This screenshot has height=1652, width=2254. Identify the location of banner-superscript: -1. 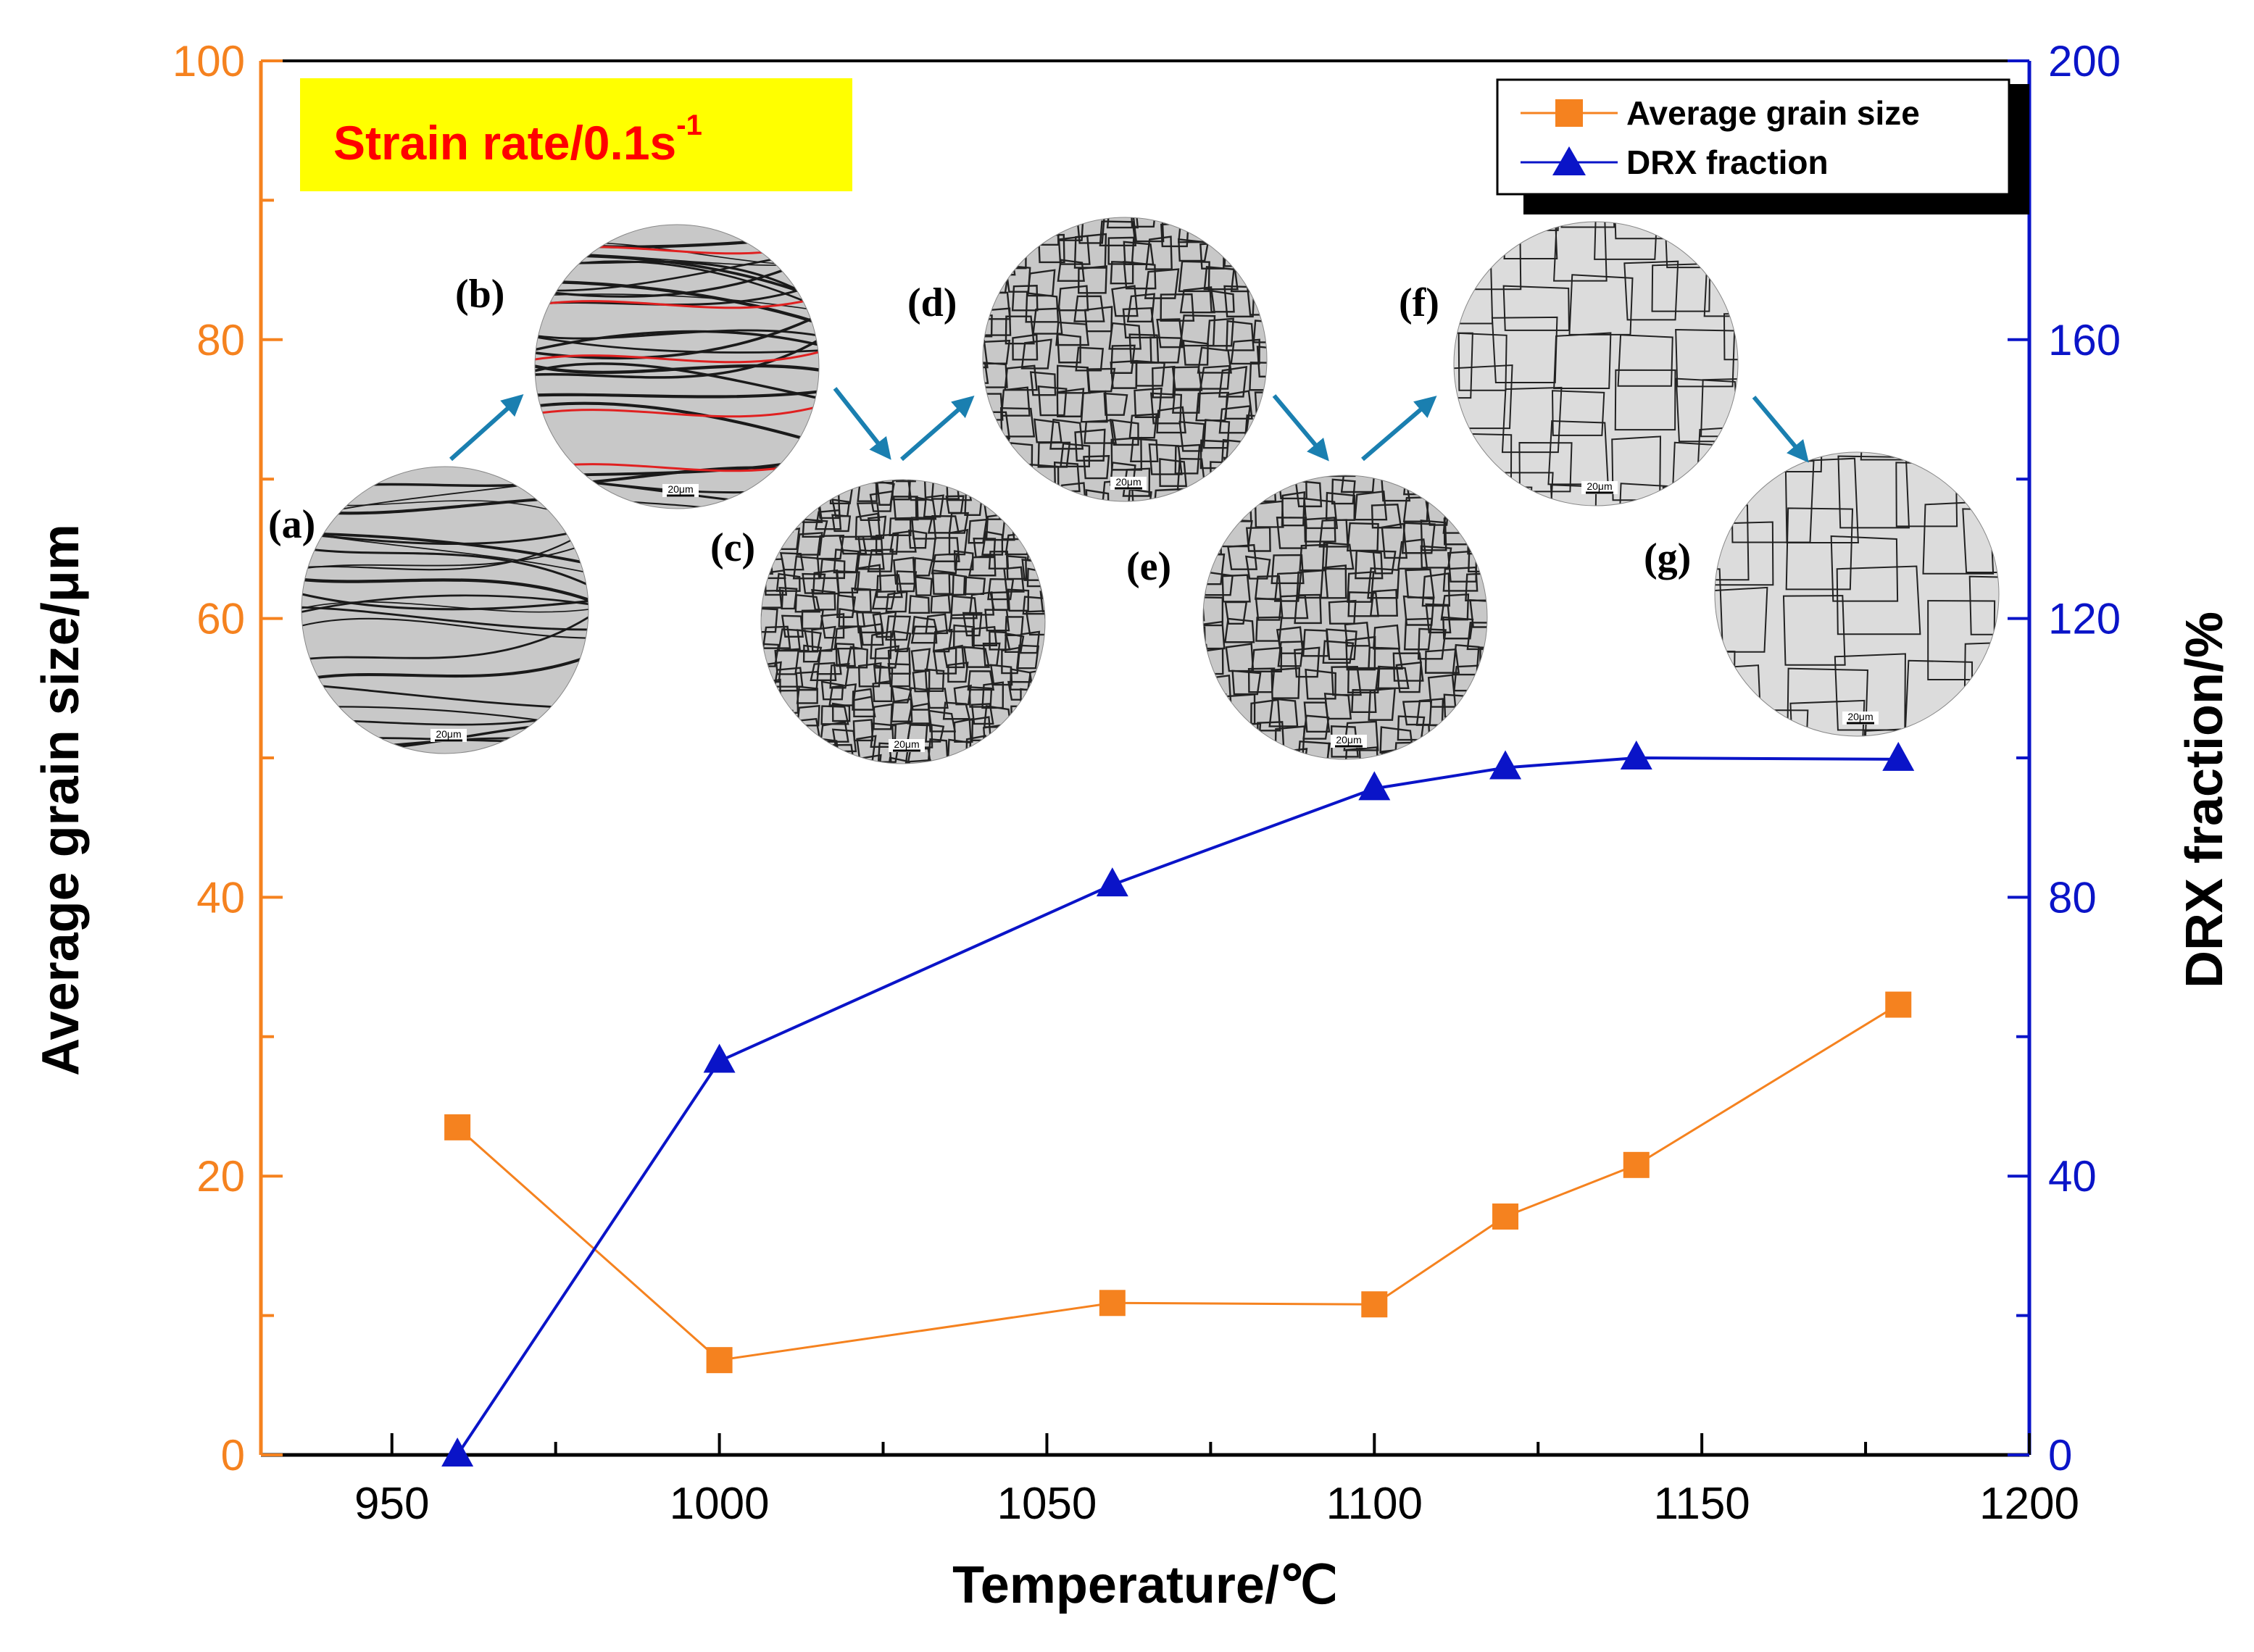
(689, 125).